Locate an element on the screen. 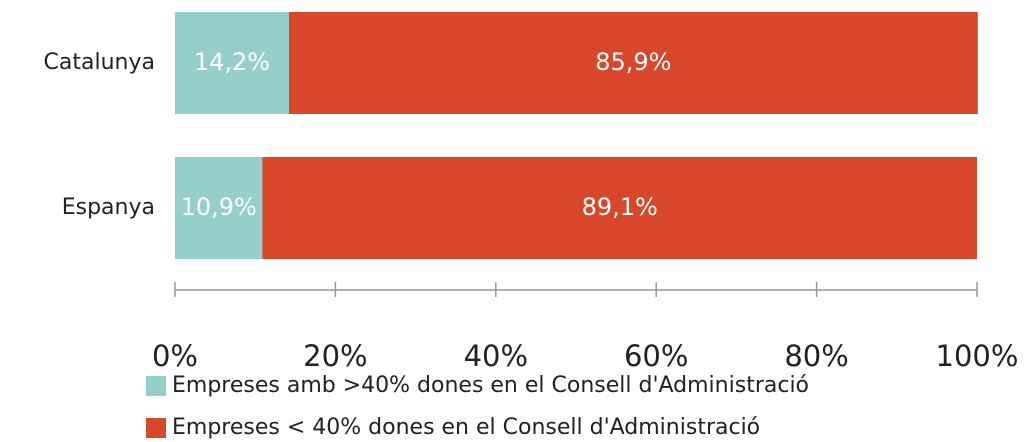 The height and width of the screenshot is (442, 1030). value-label: 10,9% is located at coordinates (219, 207).